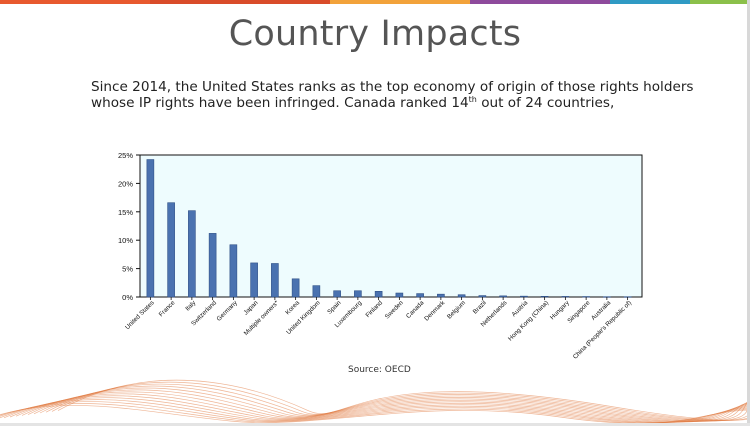 The width and height of the screenshot is (750, 426). I want to click on subtitle-line-2-end: out of 24 countries,, so click(545, 103).